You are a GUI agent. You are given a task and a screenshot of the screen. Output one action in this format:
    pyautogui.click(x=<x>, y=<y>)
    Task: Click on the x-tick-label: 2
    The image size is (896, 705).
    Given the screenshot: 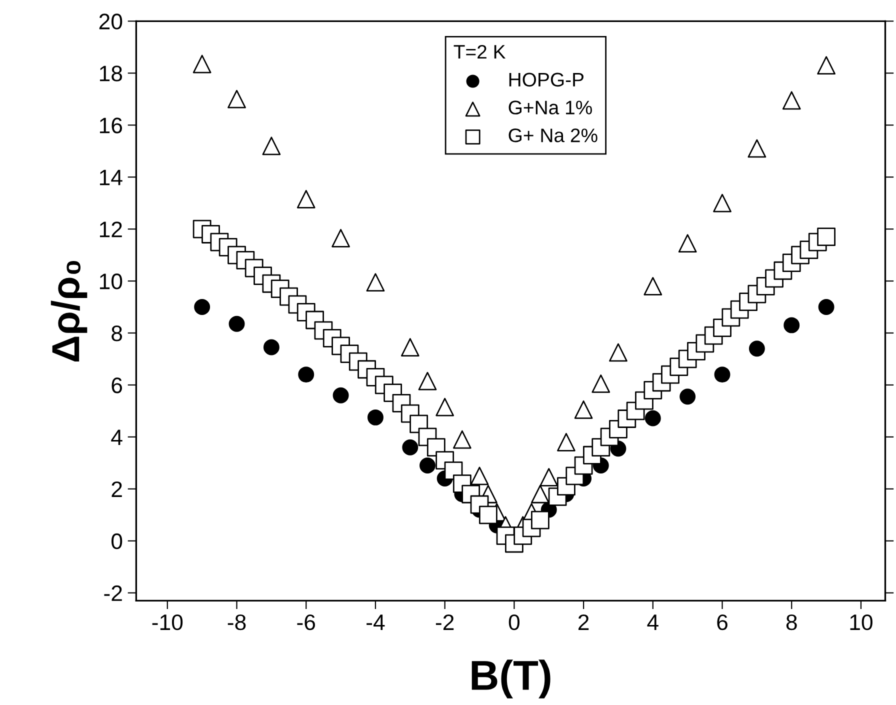 What is the action you would take?
    pyautogui.click(x=583, y=622)
    